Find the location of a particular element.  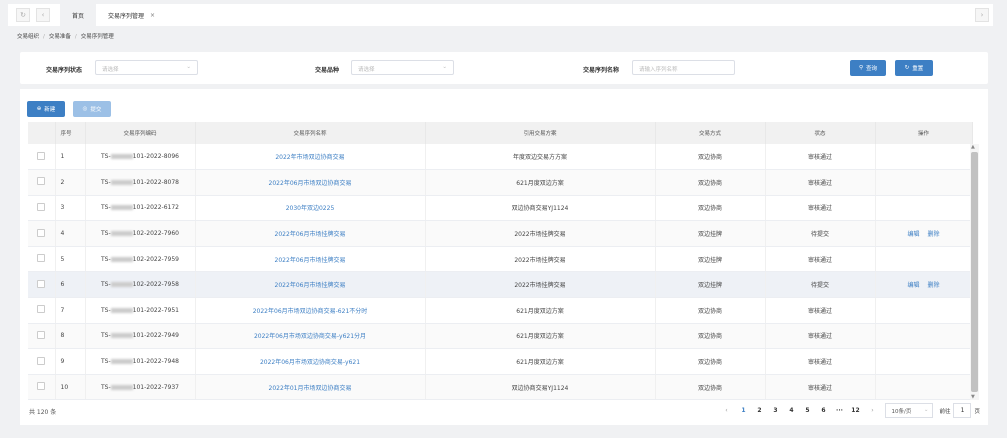

search-button: ⚲ 查询 is located at coordinates (868, 68).